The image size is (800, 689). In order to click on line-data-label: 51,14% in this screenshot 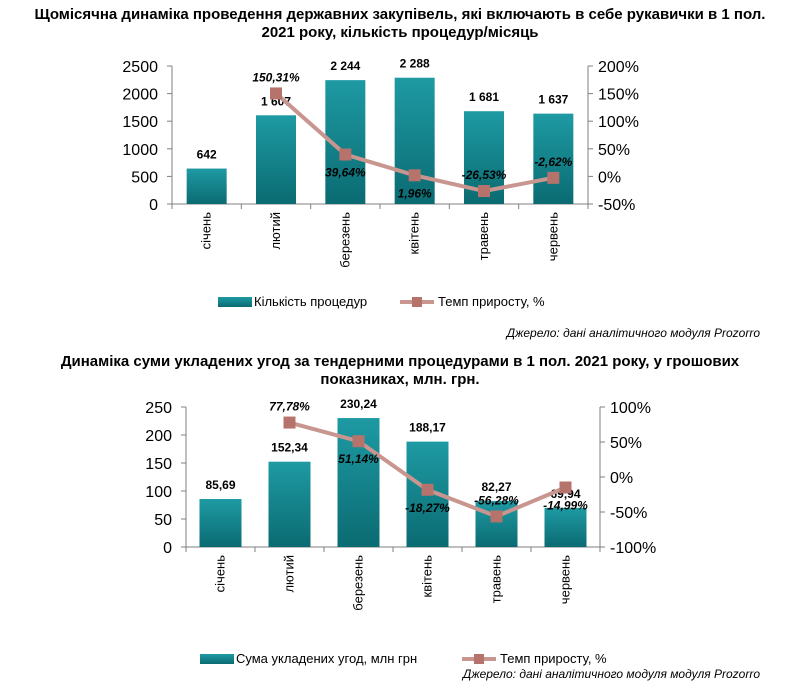, I will do `click(358, 459)`.